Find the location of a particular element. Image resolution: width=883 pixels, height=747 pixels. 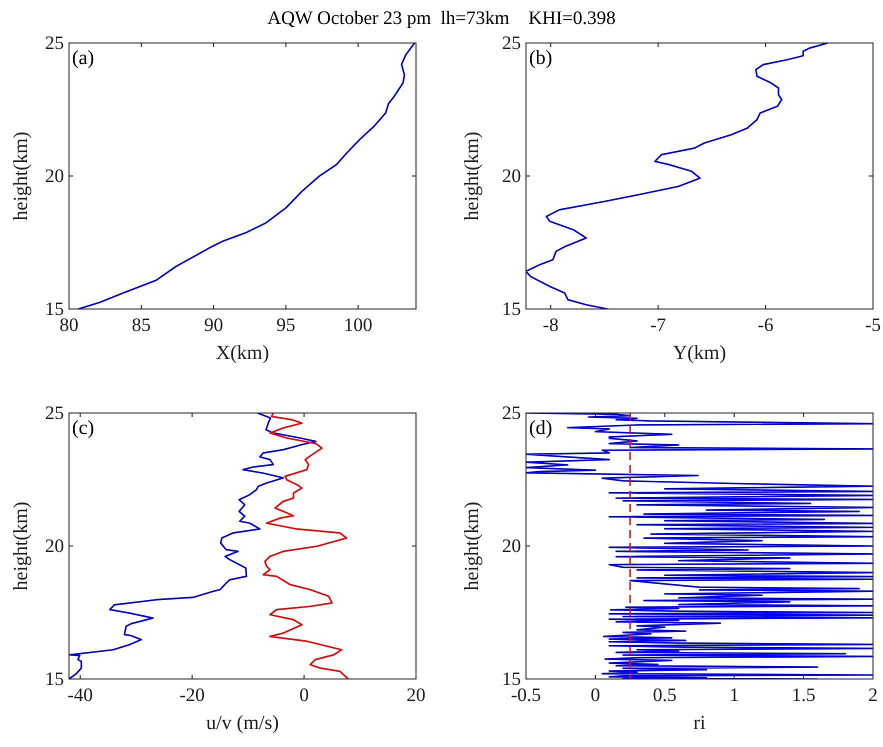

x-tick-label: 20 is located at coordinates (416, 695).